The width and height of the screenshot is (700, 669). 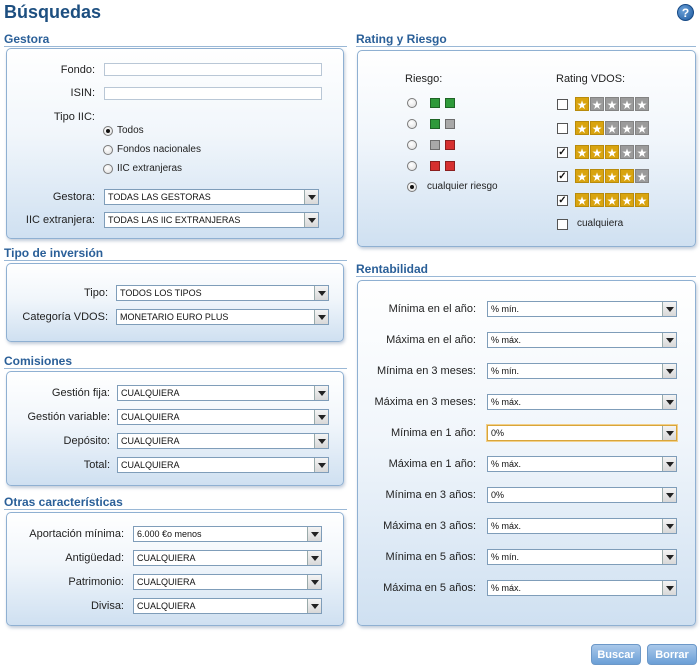 What do you see at coordinates (222, 317) in the screenshot?
I see `categoria-select: MONETARIO EURO PLUS` at bounding box center [222, 317].